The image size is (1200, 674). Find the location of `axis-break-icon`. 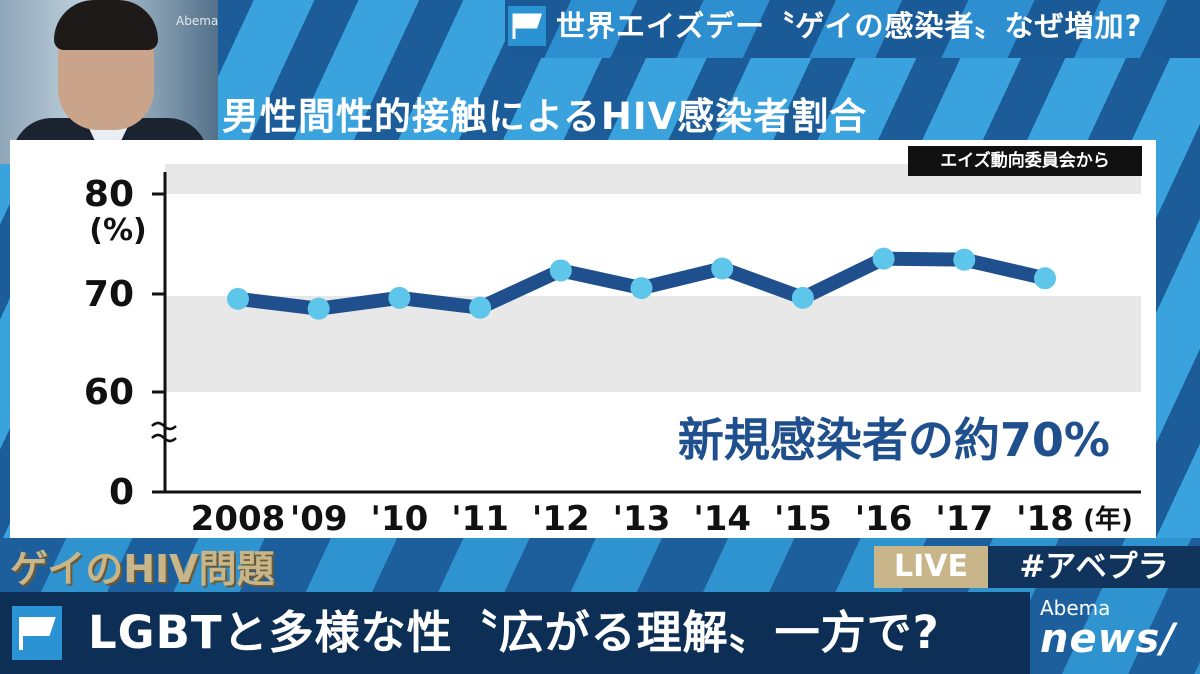

axis-break-icon is located at coordinates (164, 432).